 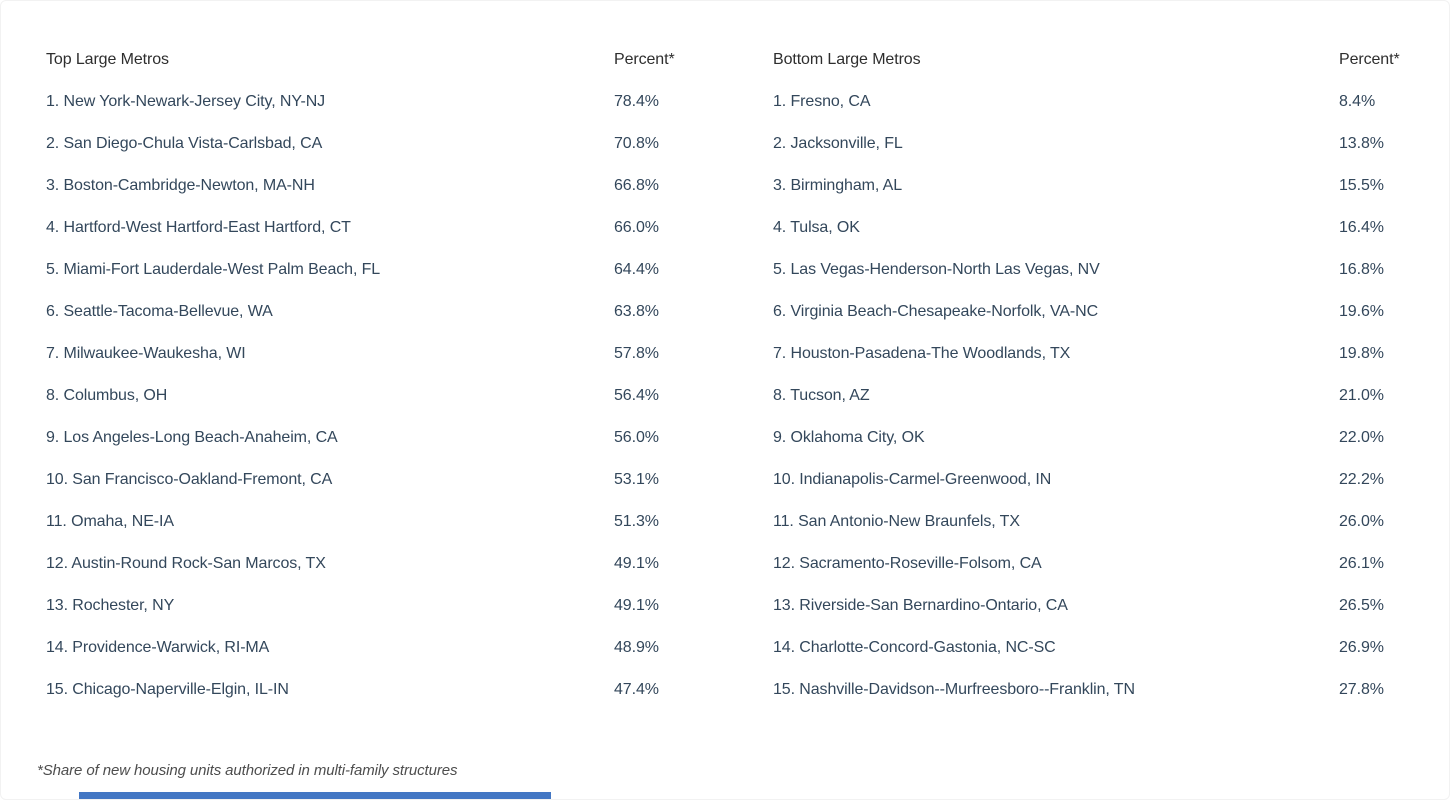 What do you see at coordinates (1089, 522) in the screenshot?
I see `table-row: 11. San Antonio-New Braunfels, TX 26.0%` at bounding box center [1089, 522].